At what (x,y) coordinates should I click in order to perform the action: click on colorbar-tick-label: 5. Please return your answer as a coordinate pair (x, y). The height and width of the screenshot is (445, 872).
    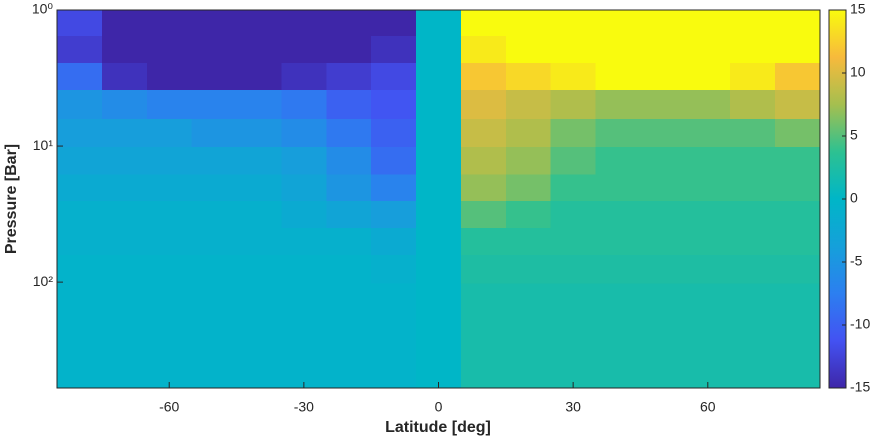
    Looking at the image, I should click on (854, 135).